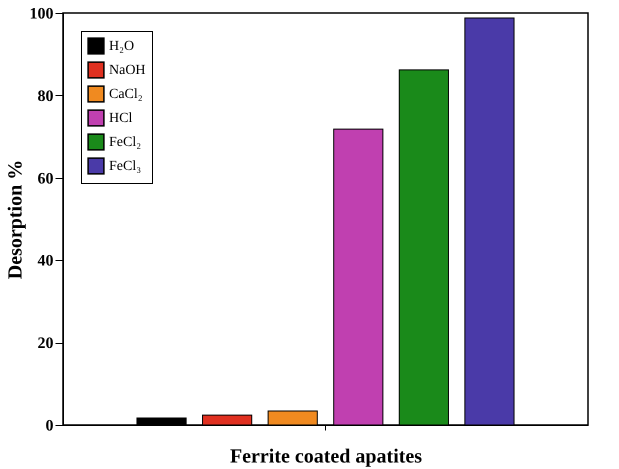 This screenshot has height=469, width=619. Describe the element at coordinates (46, 96) in the screenshot. I see `y-tick-label: 80` at that location.